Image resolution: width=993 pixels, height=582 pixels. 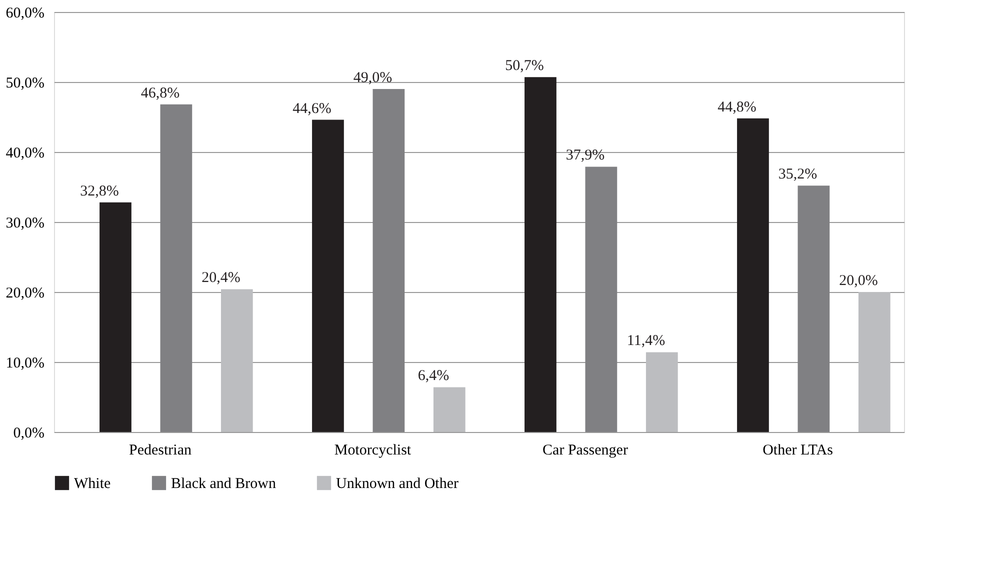 I want to click on data-label: 44,8%, so click(x=737, y=107).